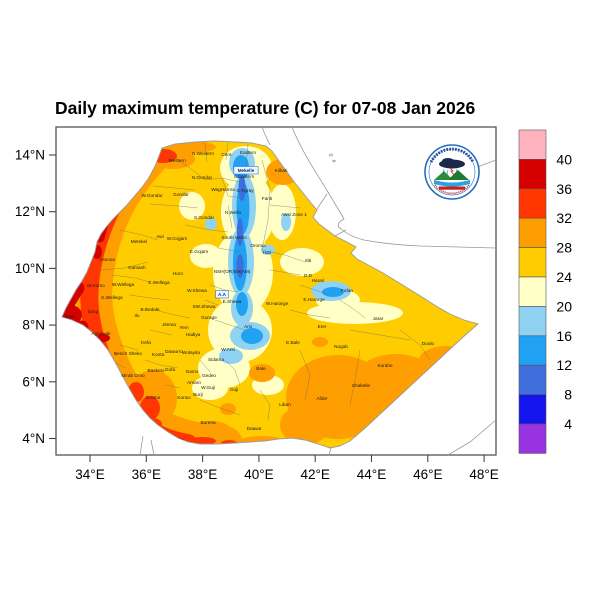  What do you see at coordinates (193, 334) in the screenshot?
I see `region-label: Hadiya` at bounding box center [193, 334].